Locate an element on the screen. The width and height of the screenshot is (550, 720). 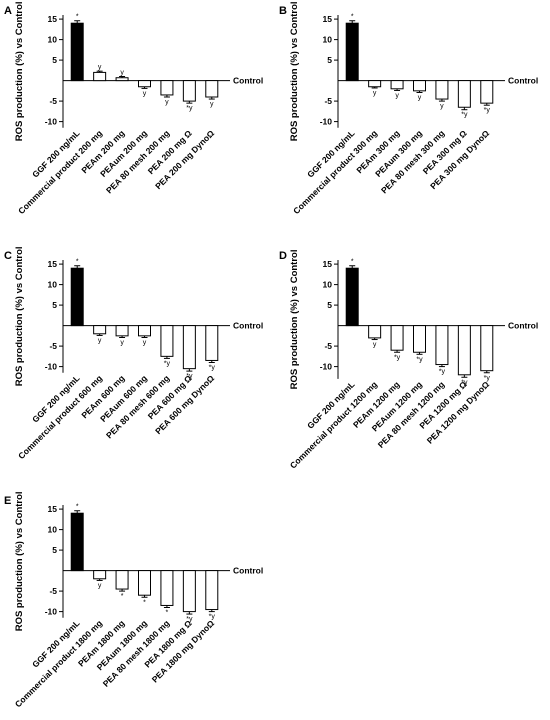
panel-letter: D is located at coordinates (283, 256).